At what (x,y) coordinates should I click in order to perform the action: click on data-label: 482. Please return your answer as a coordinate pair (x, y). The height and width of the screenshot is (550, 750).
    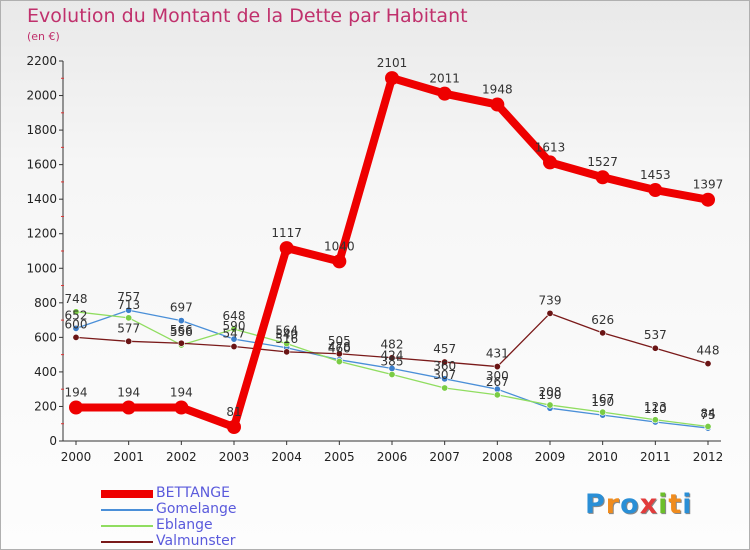
    Looking at the image, I should click on (392, 345).